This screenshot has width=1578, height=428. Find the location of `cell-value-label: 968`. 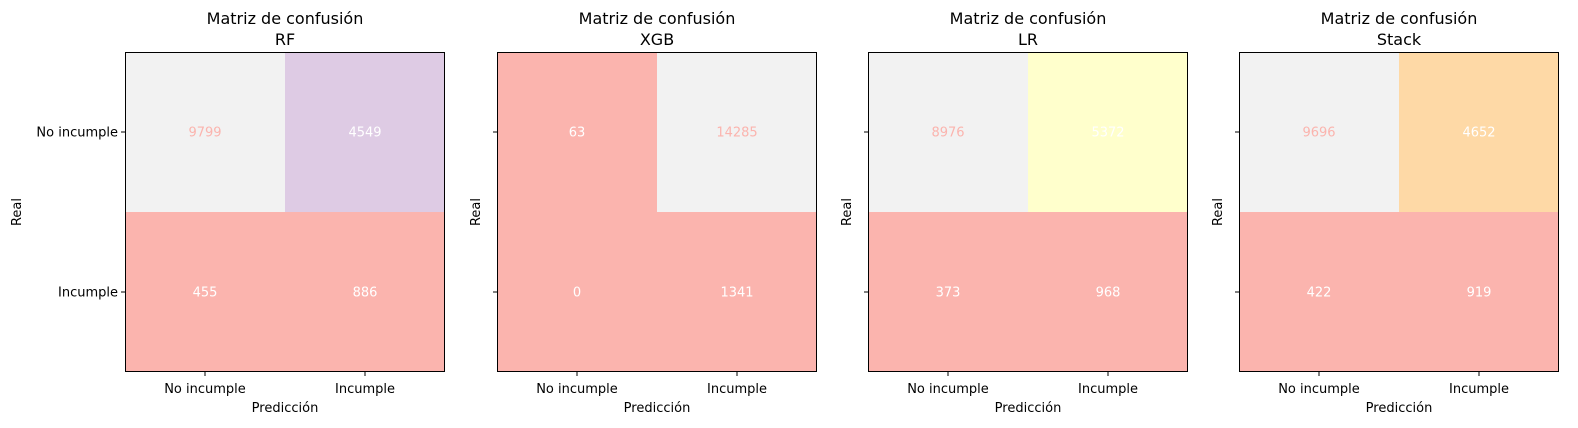

cell-value-label: 968 is located at coordinates (1108, 293).